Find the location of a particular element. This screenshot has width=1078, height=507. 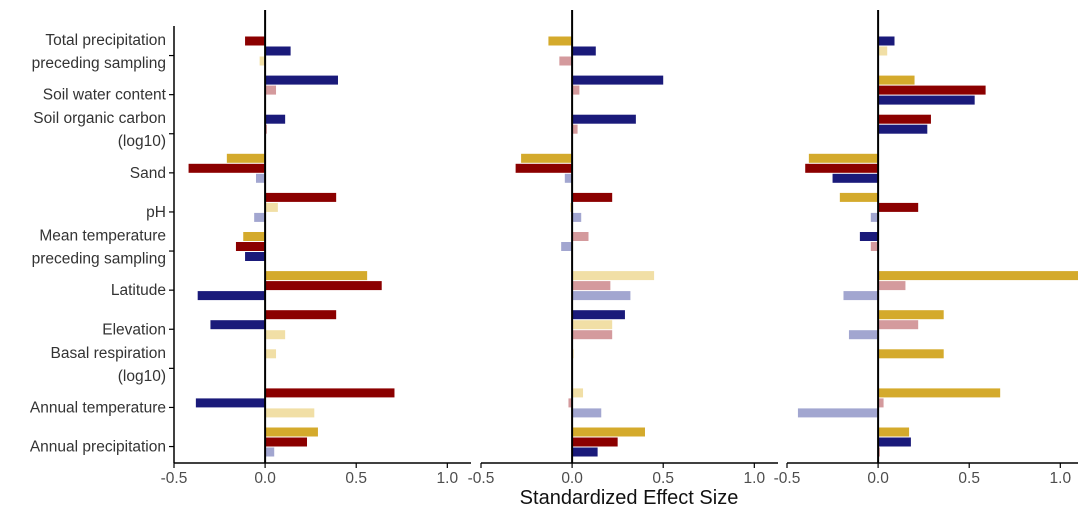

category-label: Total precipitation is located at coordinates (105, 40).